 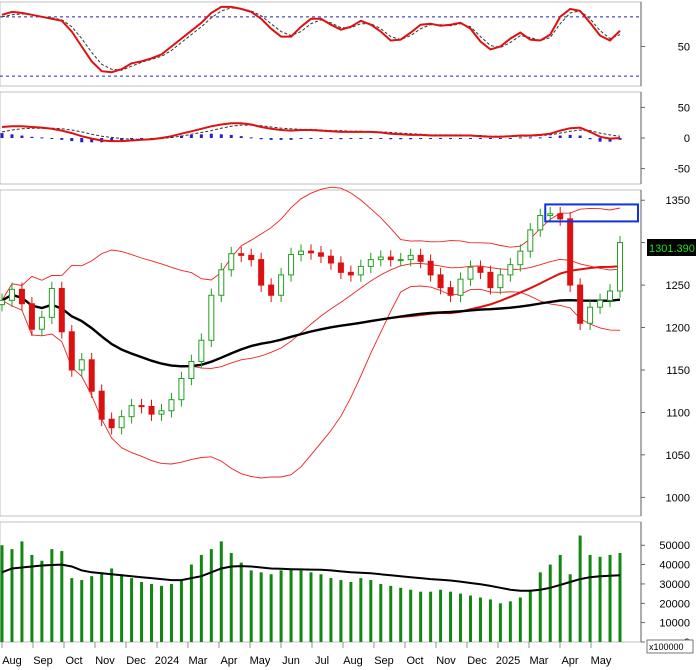 I want to click on last-price-tag: 1301.390, so click(x=671, y=247).